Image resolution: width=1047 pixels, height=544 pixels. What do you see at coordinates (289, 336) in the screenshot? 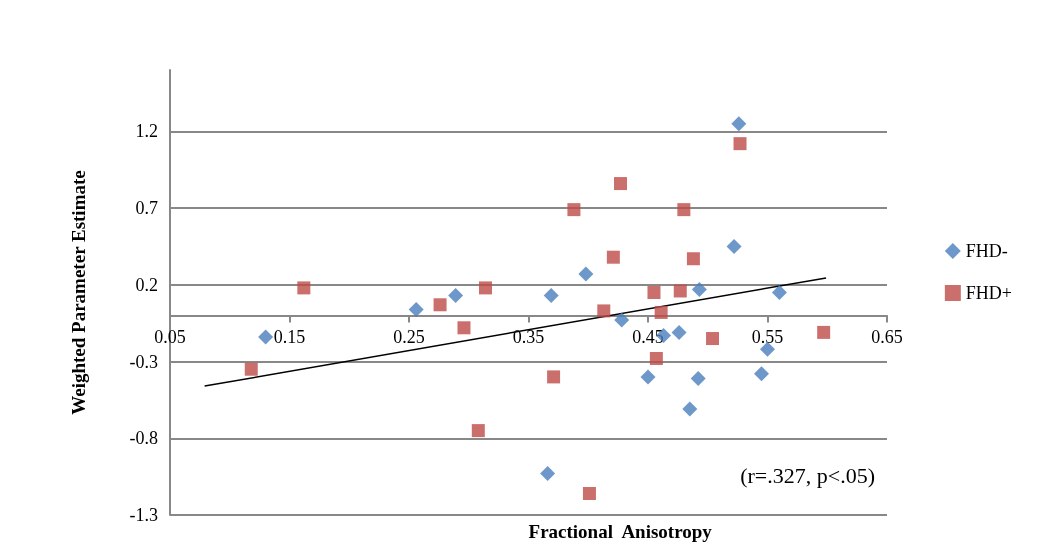
I see `x-tick-label: 0.15` at bounding box center [289, 336].